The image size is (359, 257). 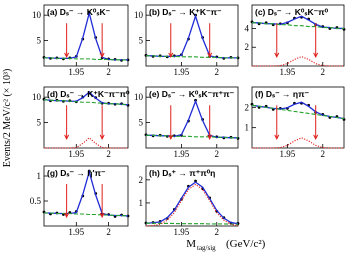 I want to click on panel-title: (e) Dₛ⁻ → K⁰ₛK⁻π⁺π⁻, so click(x=192, y=94).